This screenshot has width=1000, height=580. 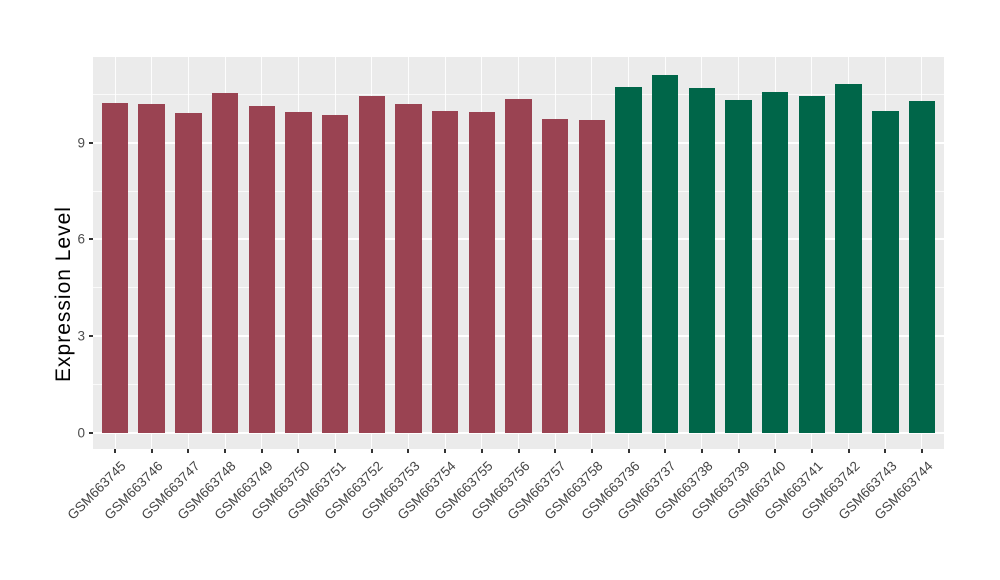 What do you see at coordinates (738, 451) in the screenshot?
I see `x-tick-GSM663739` at bounding box center [738, 451].